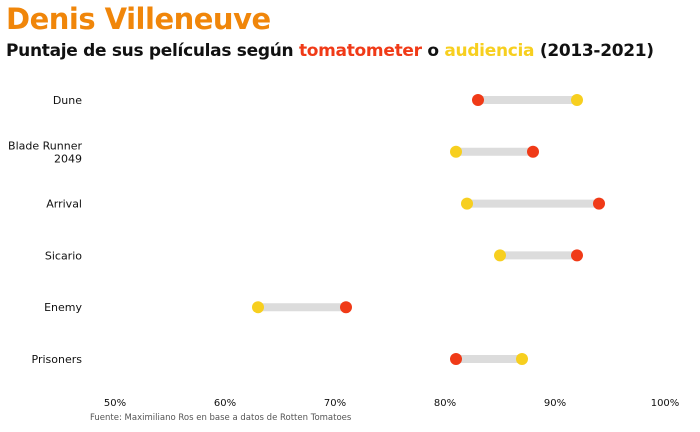 This screenshot has width=700, height=432. I want to click on category-label: Enemy, so click(63, 307).